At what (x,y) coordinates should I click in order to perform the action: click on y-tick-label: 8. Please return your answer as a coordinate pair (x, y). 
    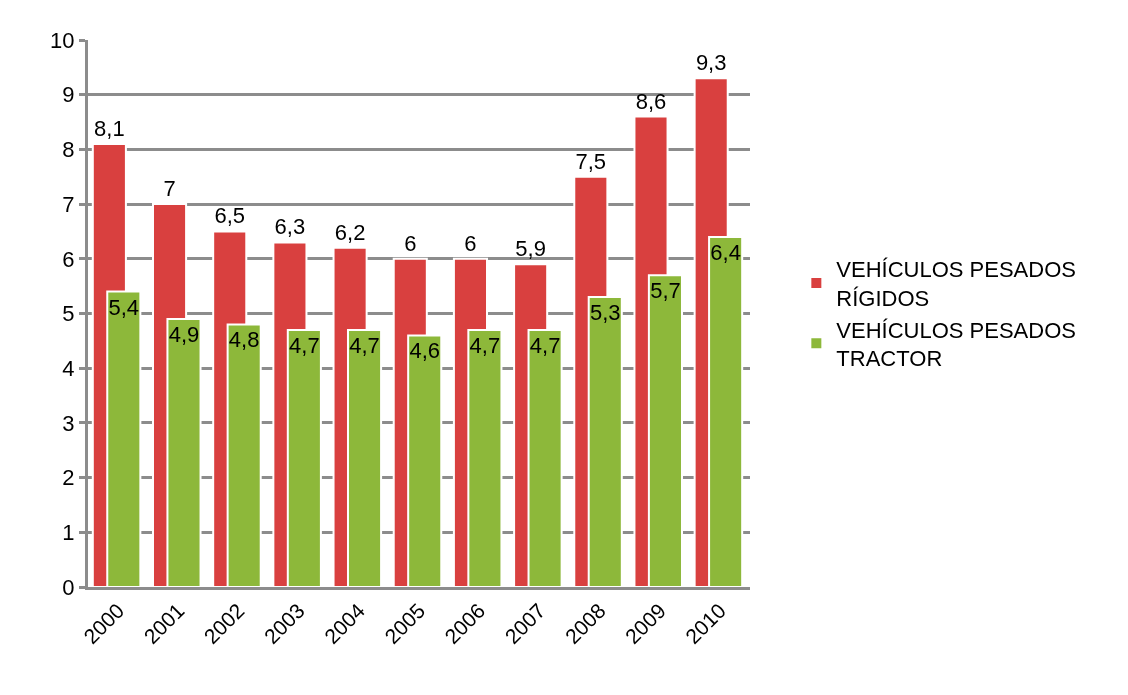
    Looking at the image, I should click on (68, 150).